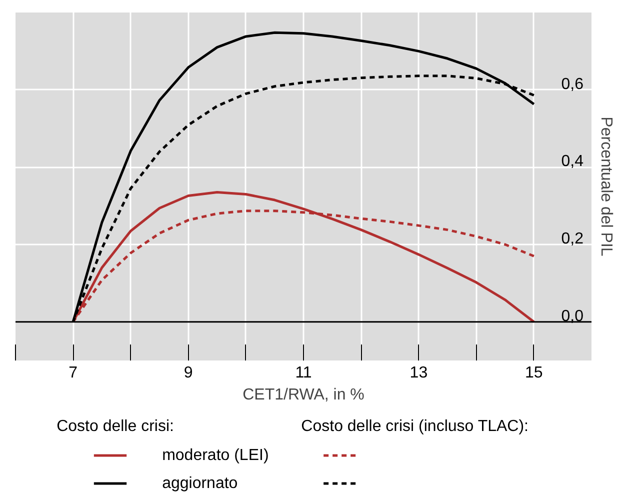 The image size is (617, 503). Describe the element at coordinates (73, 373) in the screenshot. I see `x-tick-label: 7` at that location.